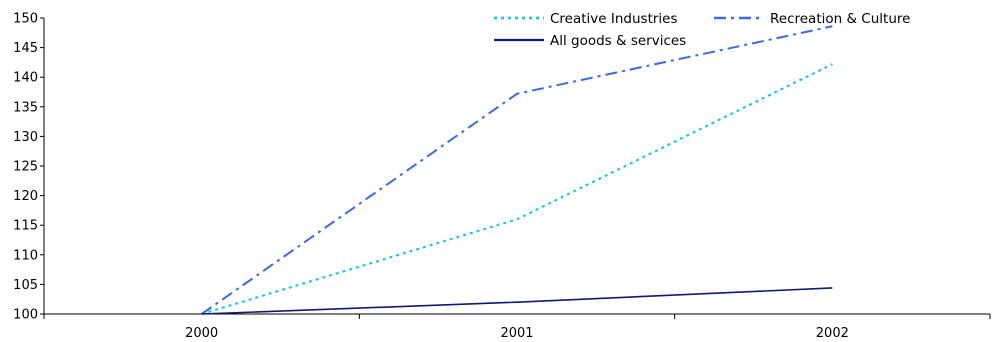 Image resolution: width=995 pixels, height=342 pixels. Describe the element at coordinates (517, 301) in the screenshot. I see `series-line-all-goods-services` at that location.